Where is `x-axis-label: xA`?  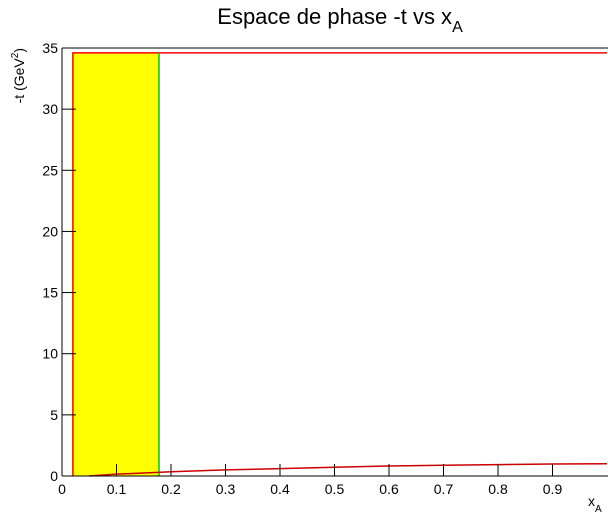
x-axis-label: xA is located at coordinates (595, 504).